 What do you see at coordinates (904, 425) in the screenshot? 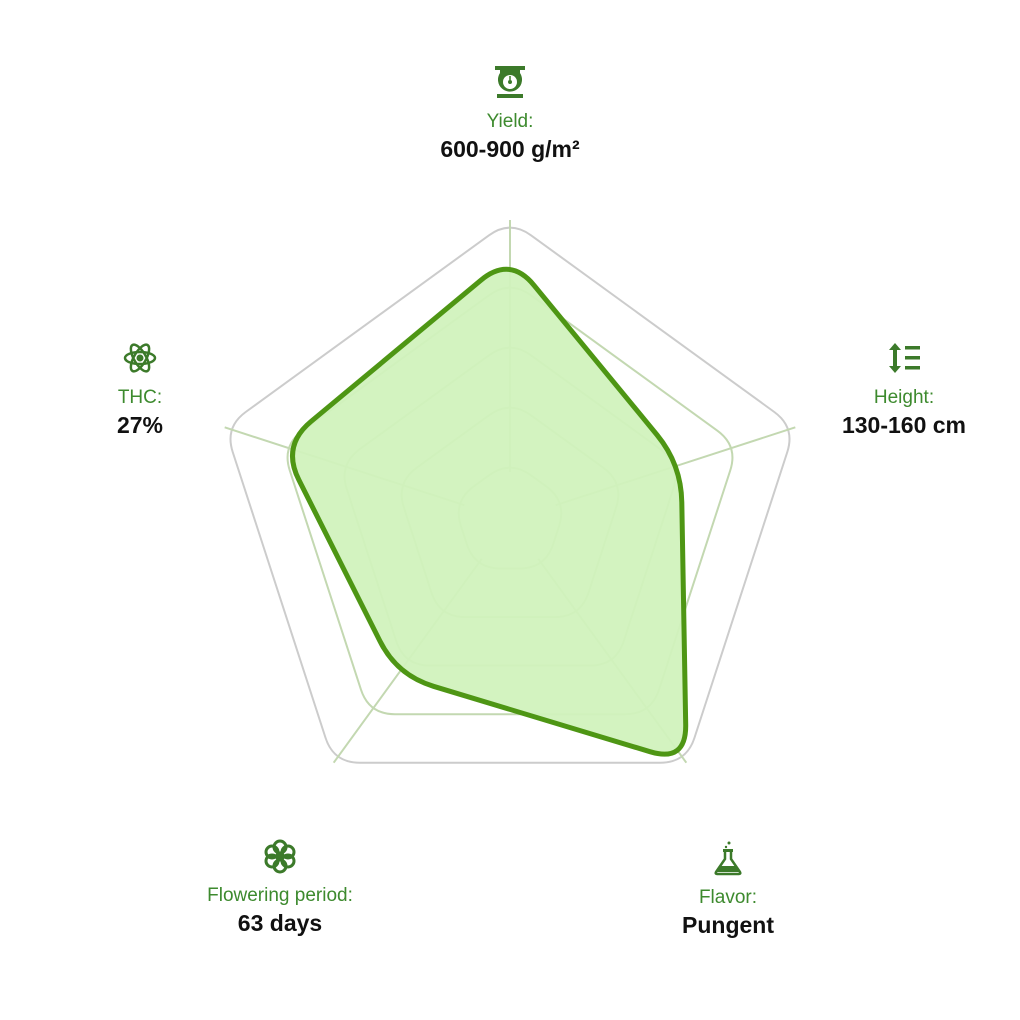
I see `axis-value-height: 130-160 cm` at bounding box center [904, 425].